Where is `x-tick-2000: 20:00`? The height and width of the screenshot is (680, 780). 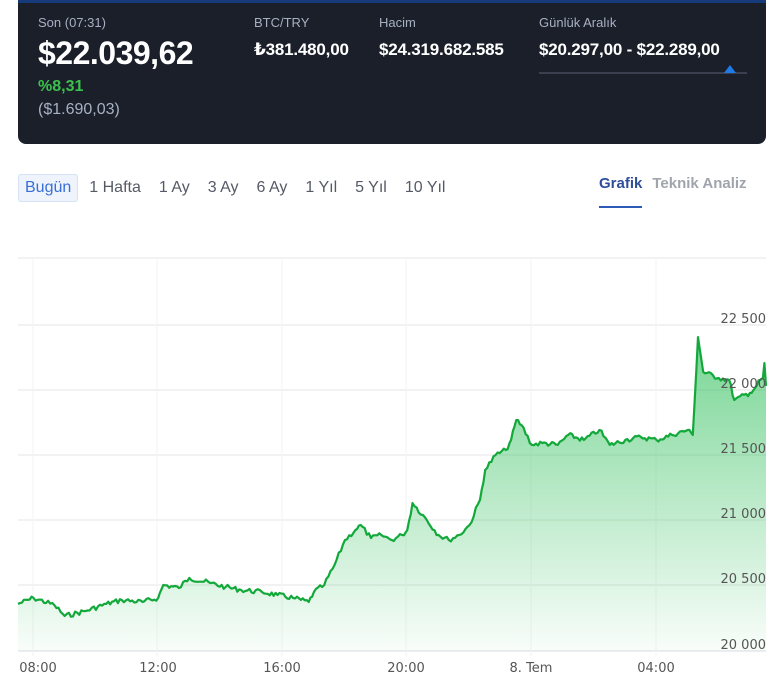 x-tick-2000: 20:00 is located at coordinates (406, 668).